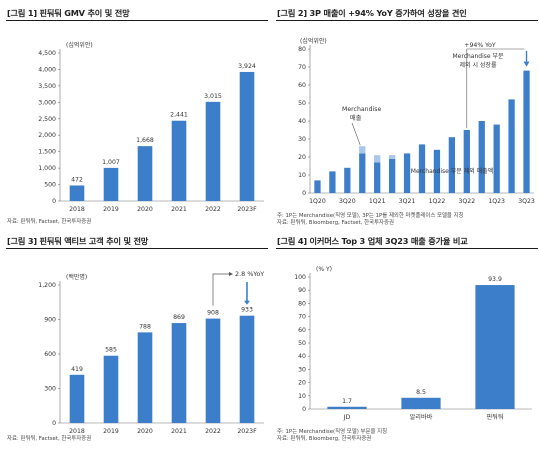 This screenshot has height=450, width=539. What do you see at coordinates (302, 139) in the screenshot?
I see `y-tick-label: 30` at bounding box center [302, 139].